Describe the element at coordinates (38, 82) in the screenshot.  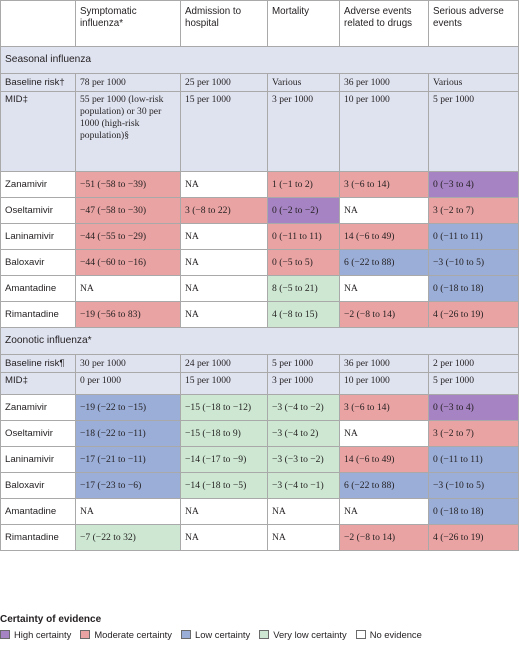
I see `baseline-label: Baseline risk†` at that location.